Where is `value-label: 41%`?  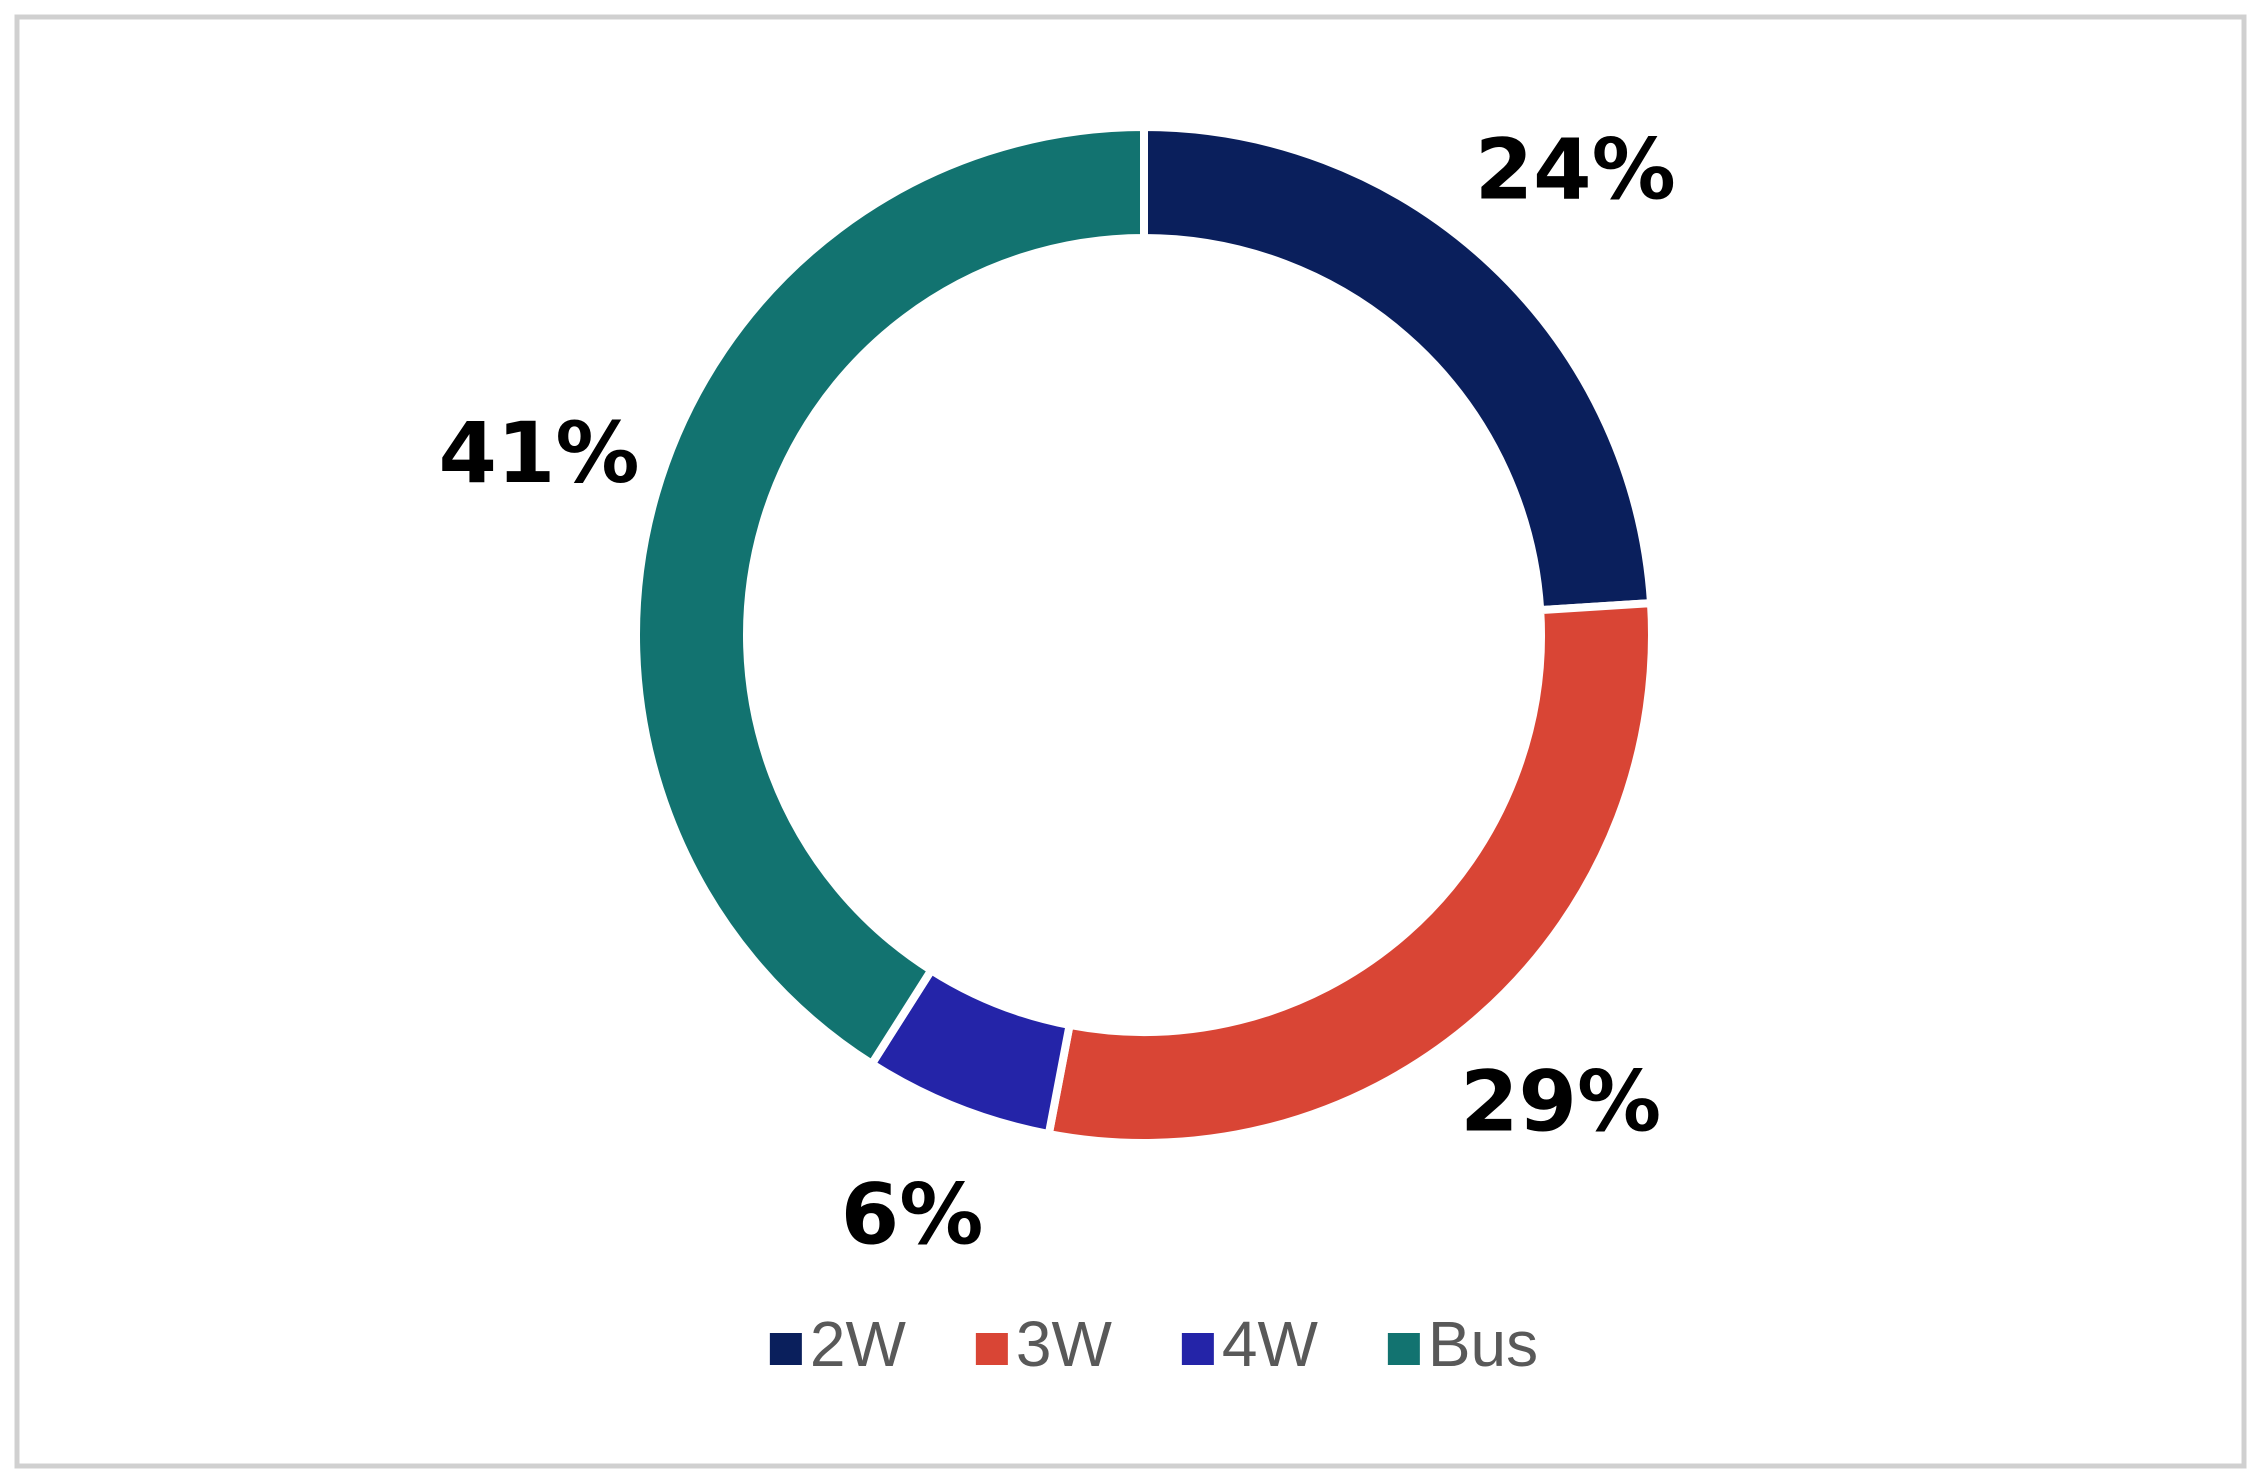 value-label: 41% is located at coordinates (538, 453).